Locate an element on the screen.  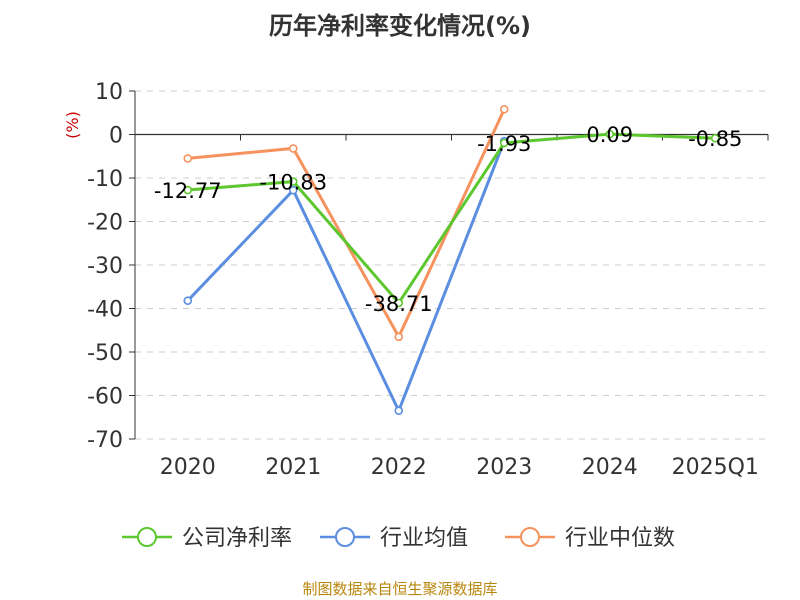
data-label: 0.09 is located at coordinates (609, 135).